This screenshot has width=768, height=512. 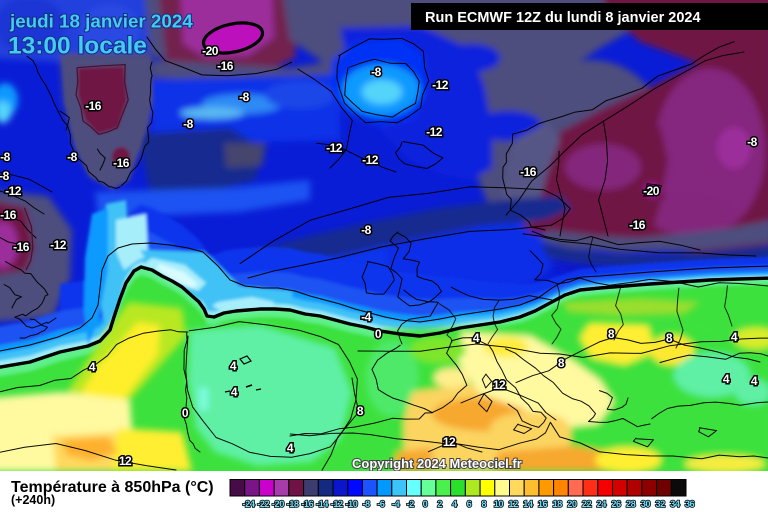 I want to click on svg-text: jeudi 18 janvier 2024, so click(x=101, y=21).